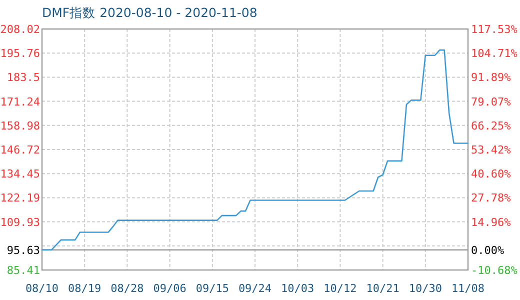  Describe the element at coordinates (20, 53) in the screenshot. I see `y-tick-label: 195.76` at that location.